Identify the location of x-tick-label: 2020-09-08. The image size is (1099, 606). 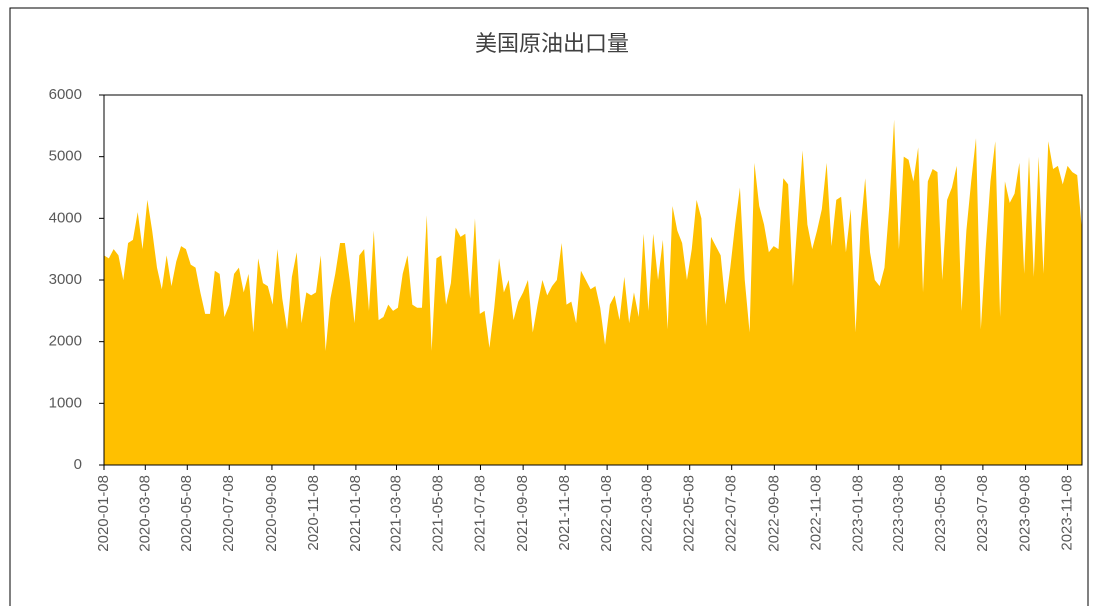
(271, 513).